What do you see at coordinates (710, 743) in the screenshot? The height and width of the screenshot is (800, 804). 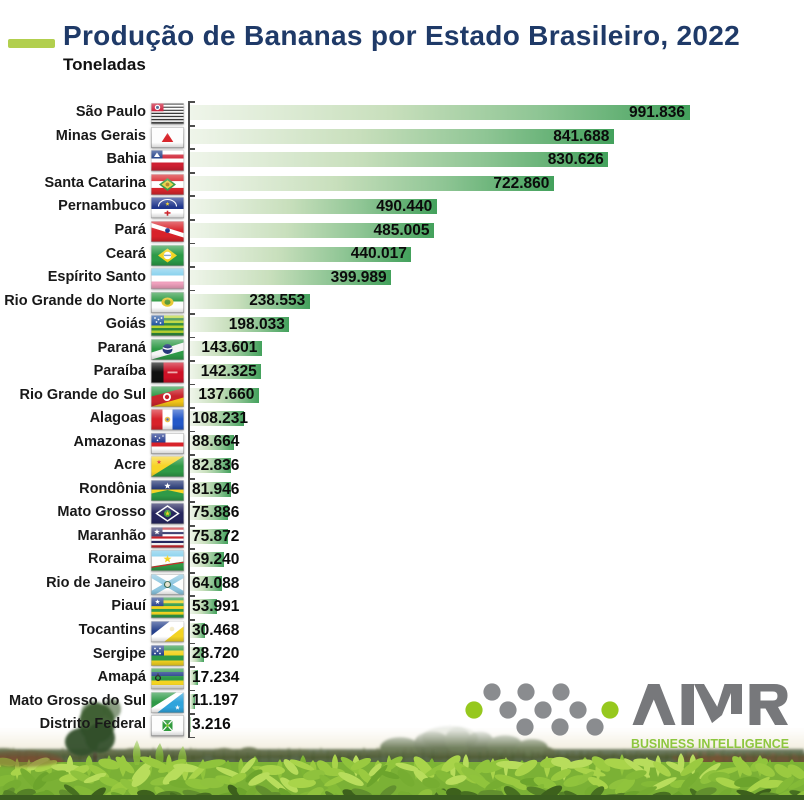 I see `svg-text: BUSINESS INTELLIGENCE` at bounding box center [710, 743].